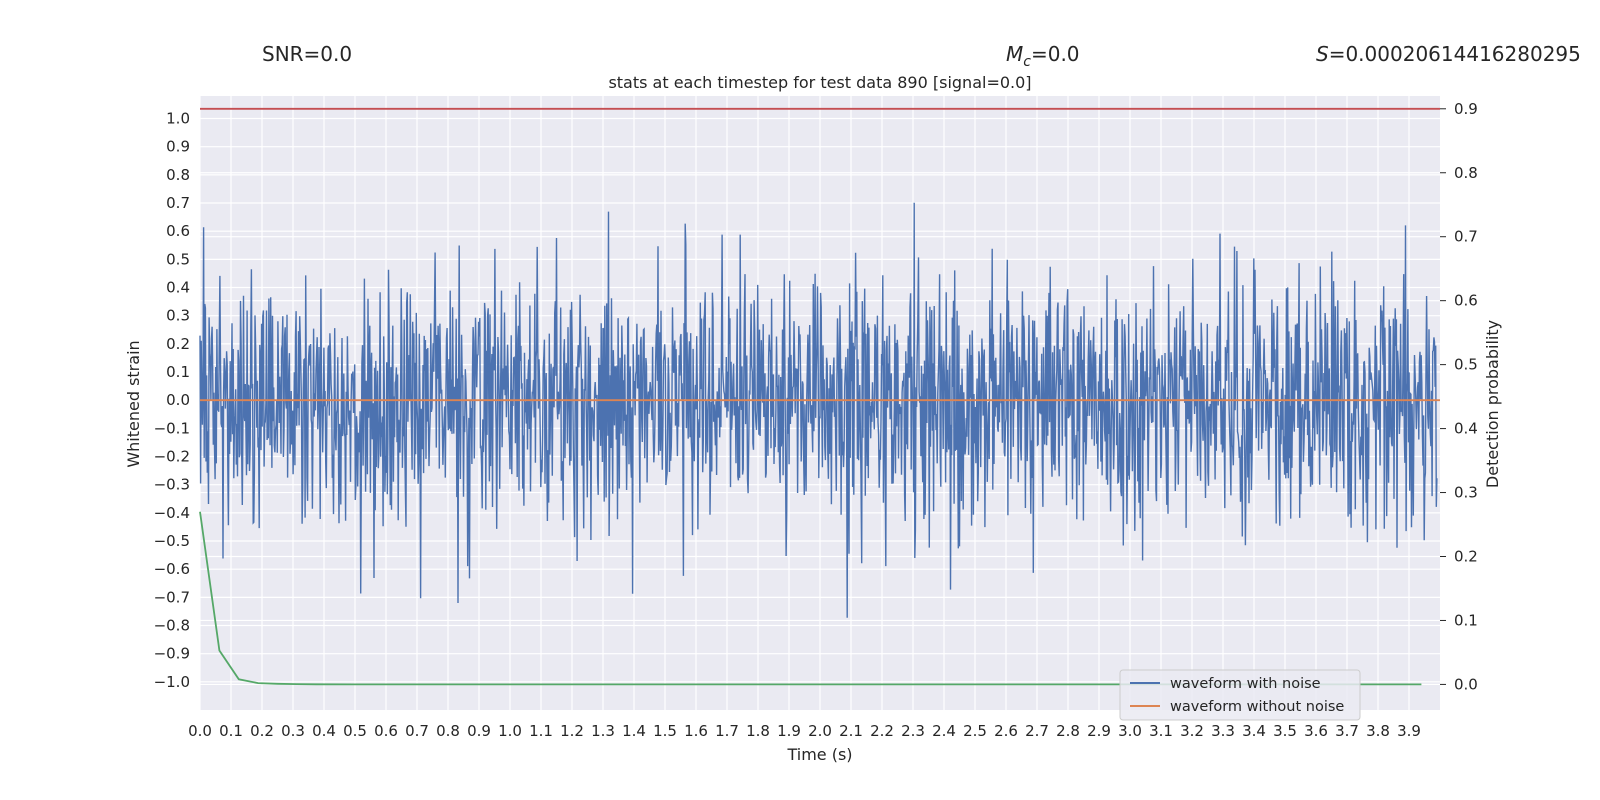  I want to click on right-tick-label: 0.8, so click(1466, 173).